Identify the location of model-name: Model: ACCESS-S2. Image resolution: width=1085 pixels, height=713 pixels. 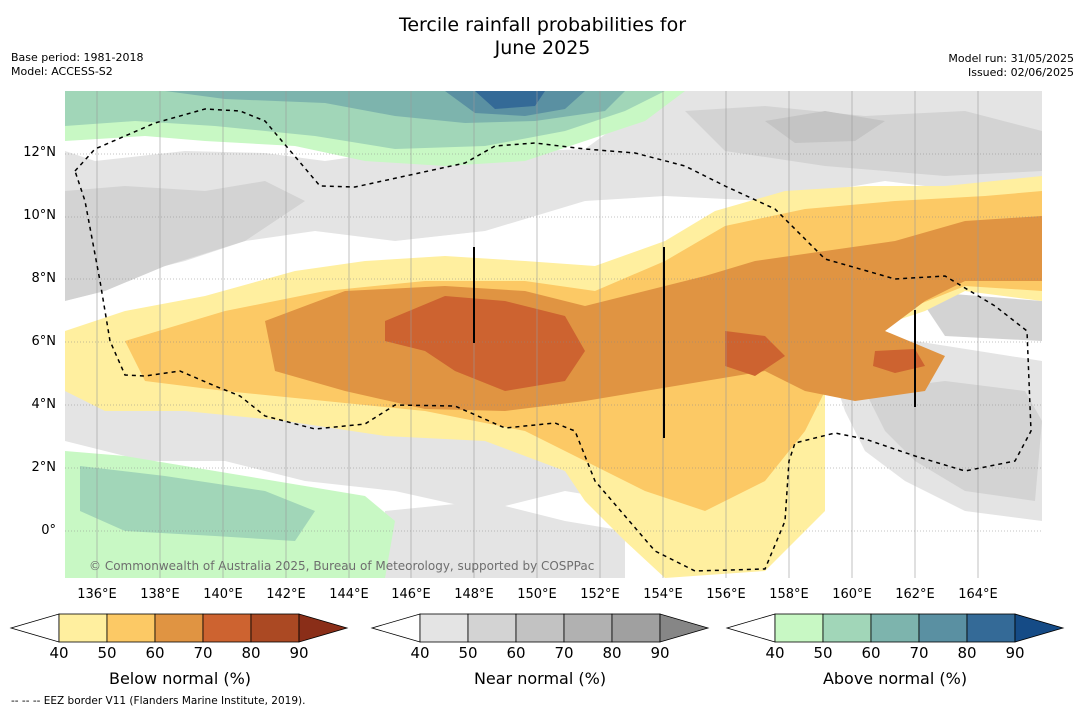
(62, 71).